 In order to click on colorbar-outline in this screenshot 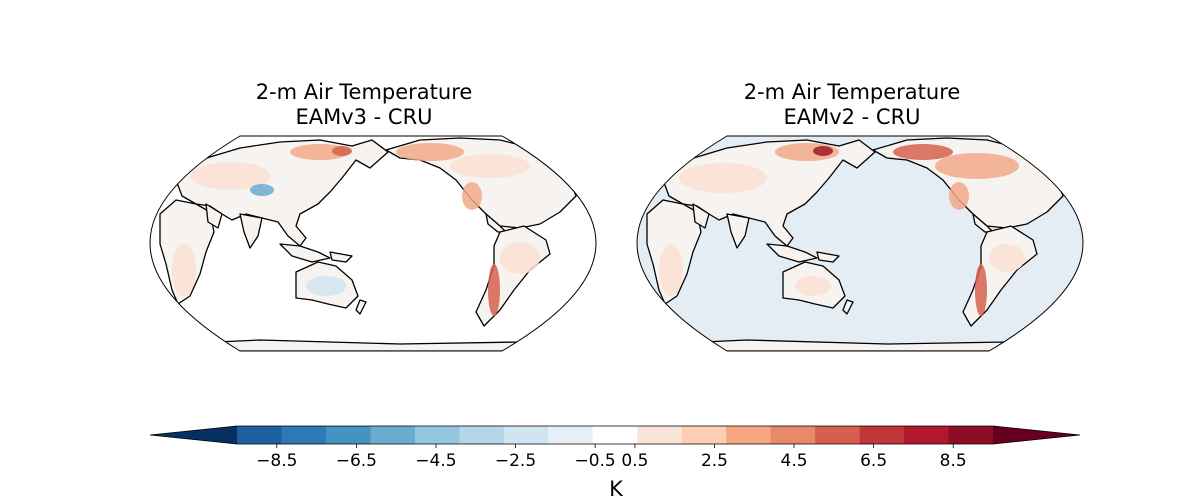, I will do `click(615, 435)`.